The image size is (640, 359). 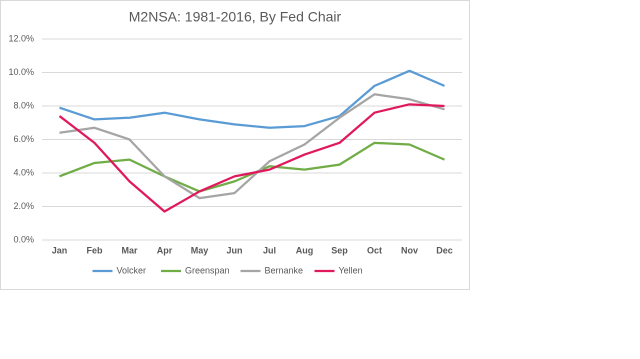 I want to click on x-tick-label: Jul, so click(x=269, y=250).